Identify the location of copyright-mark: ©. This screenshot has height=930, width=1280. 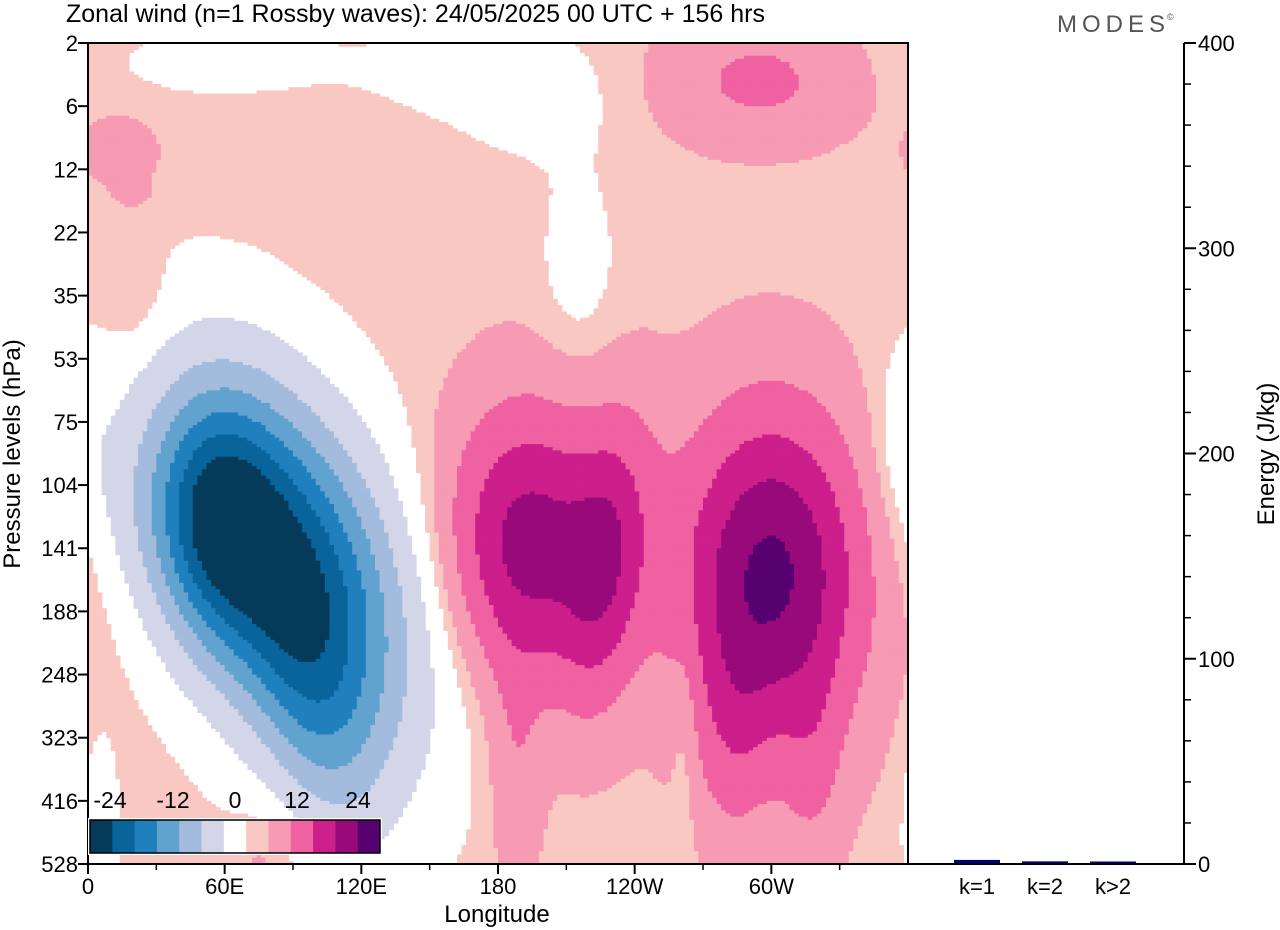
(1170, 17).